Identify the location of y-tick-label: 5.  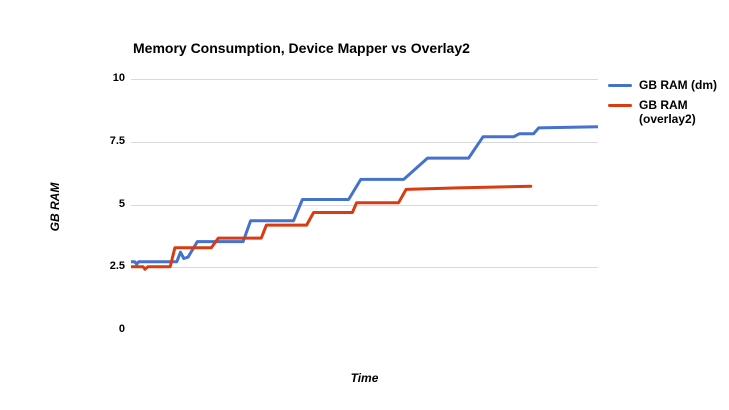
(121, 203).